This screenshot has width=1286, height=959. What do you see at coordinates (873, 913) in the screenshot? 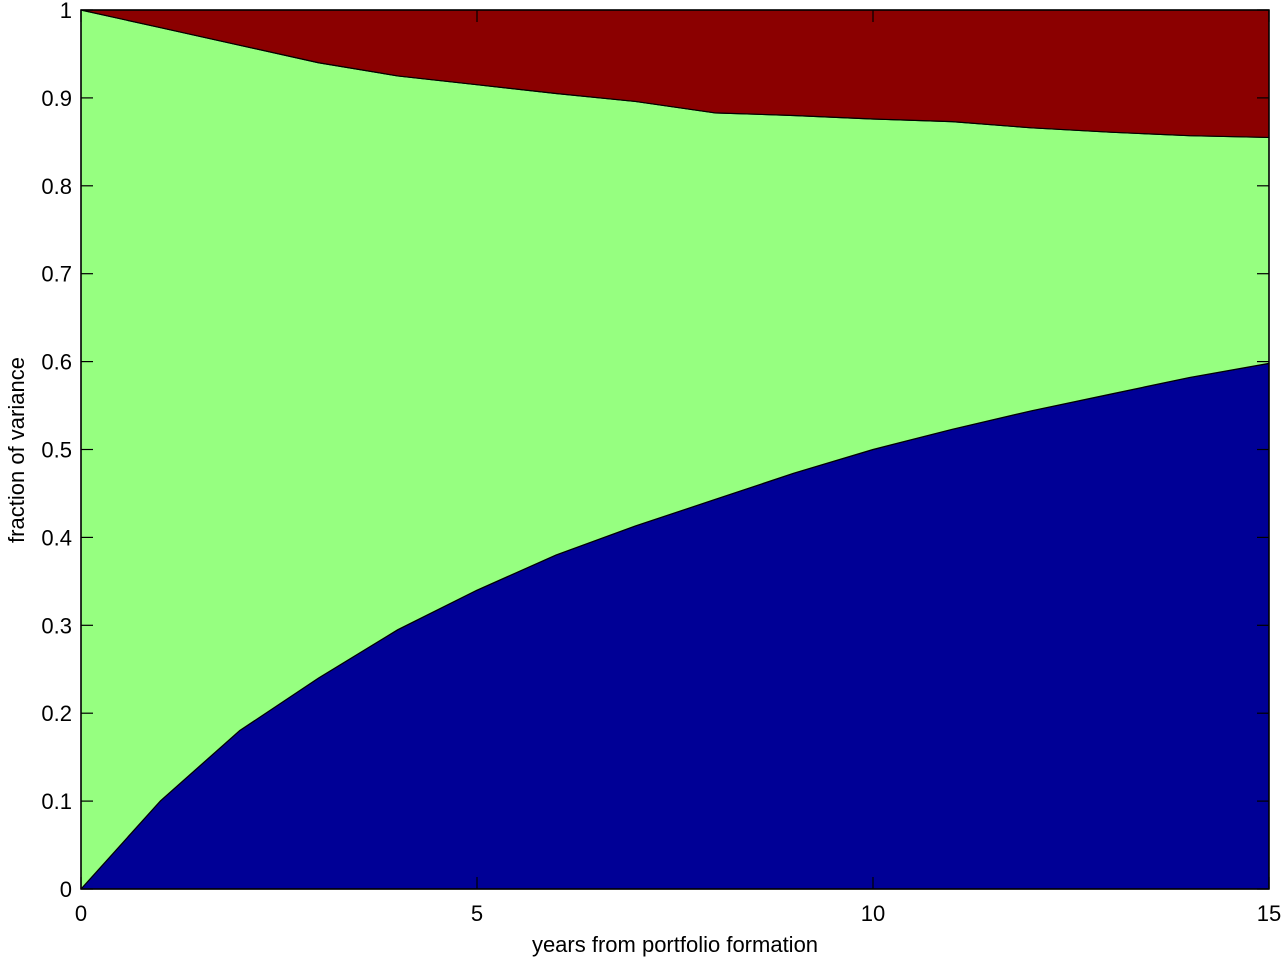
I see `x-tick-label: 10` at bounding box center [873, 913].